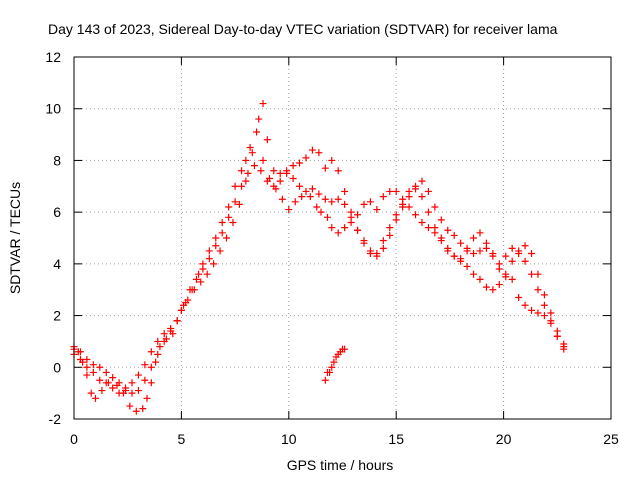 The width and height of the screenshot is (640, 480). What do you see at coordinates (504, 439) in the screenshot?
I see `x-tick-label: 20` at bounding box center [504, 439].